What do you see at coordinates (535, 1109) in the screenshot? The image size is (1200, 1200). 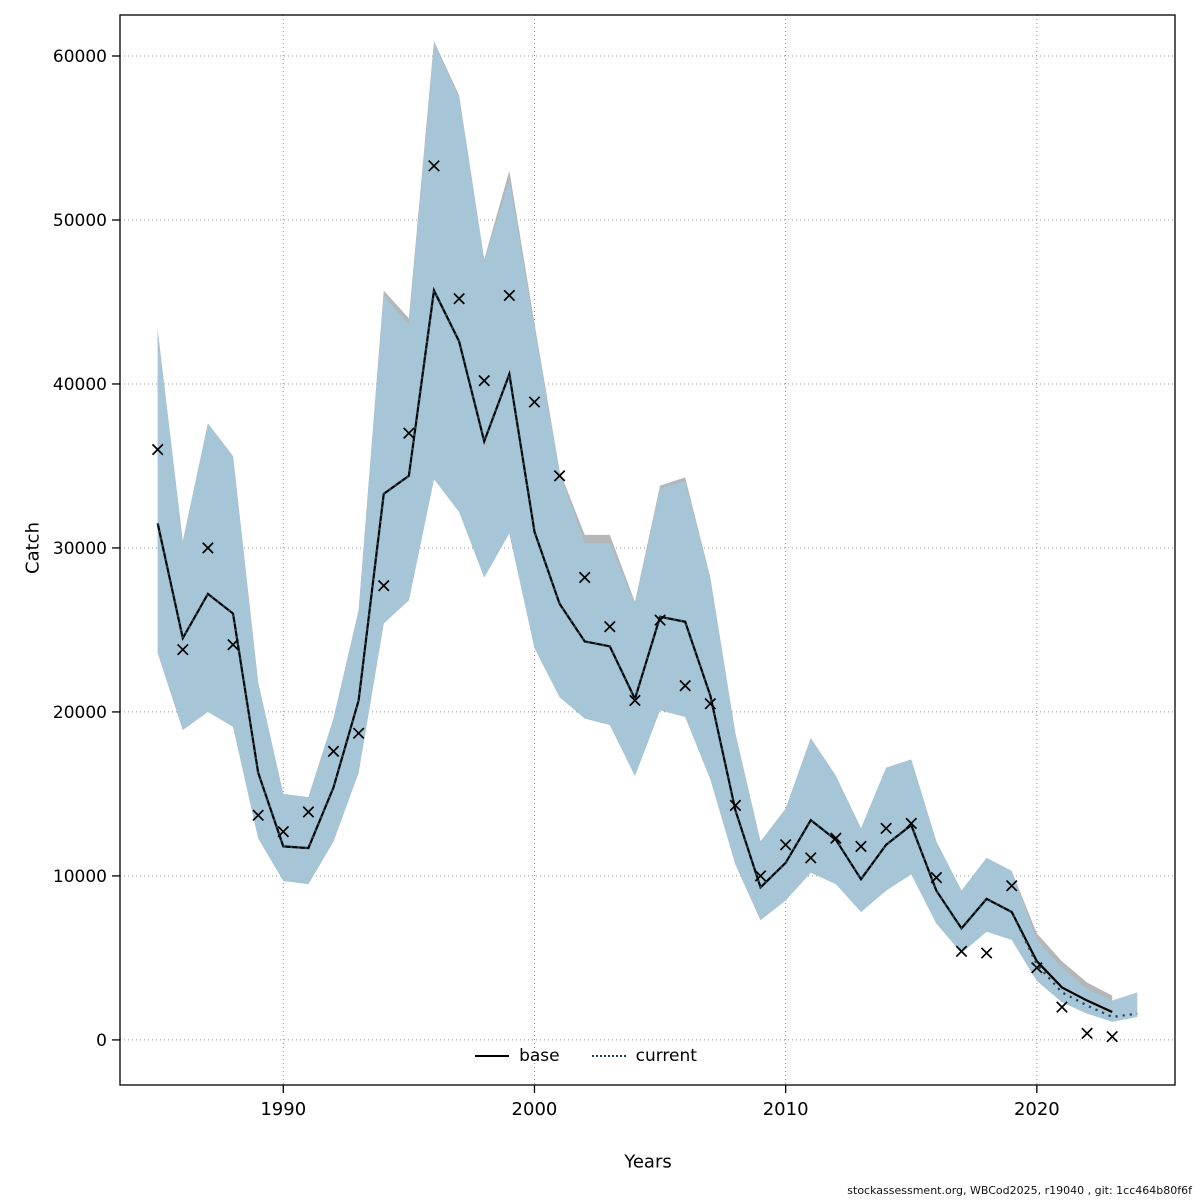 I see `x-tick-label: 2000` at bounding box center [535, 1109].